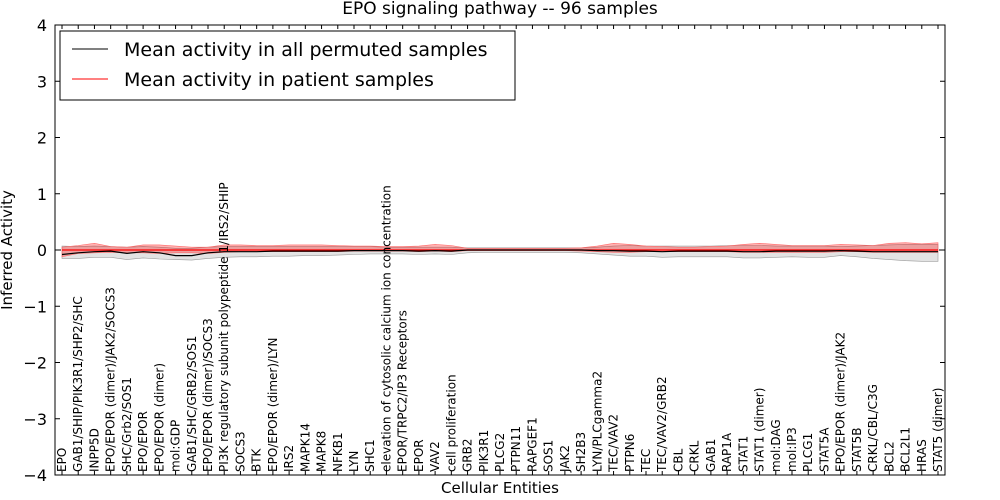 This screenshot has width=1000, height=500. I want to click on category-label: PIK3R1, so click(484, 451).